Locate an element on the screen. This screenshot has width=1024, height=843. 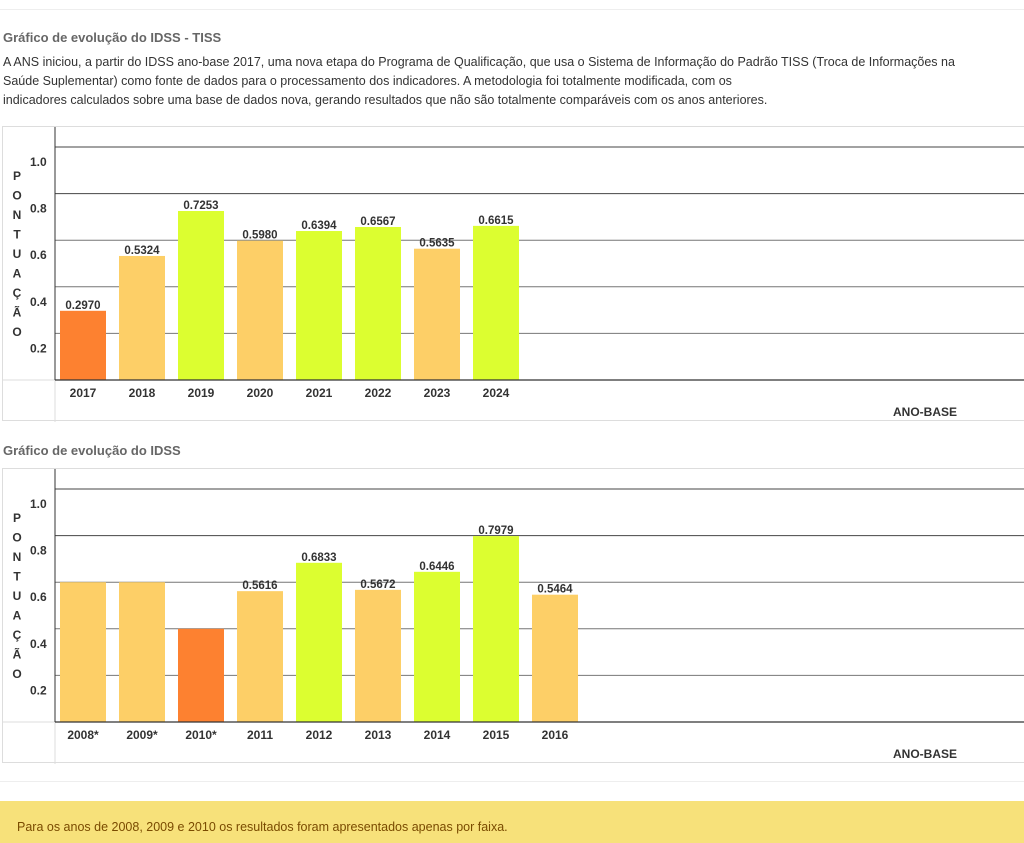
bar-2014 is located at coordinates (437, 646).